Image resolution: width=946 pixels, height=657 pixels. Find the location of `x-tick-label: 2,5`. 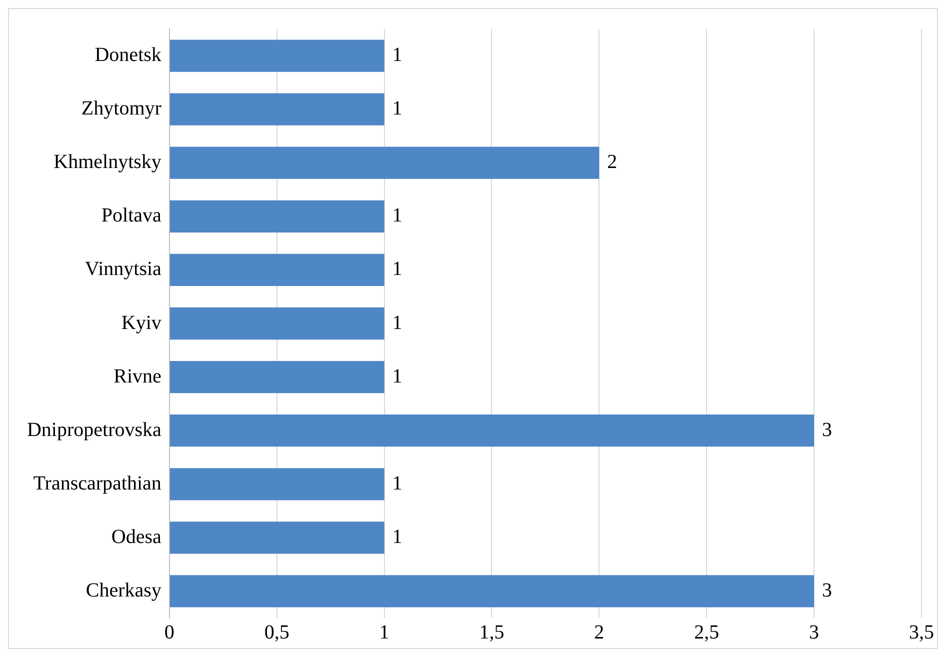

x-tick-label: 2,5 is located at coordinates (707, 632).